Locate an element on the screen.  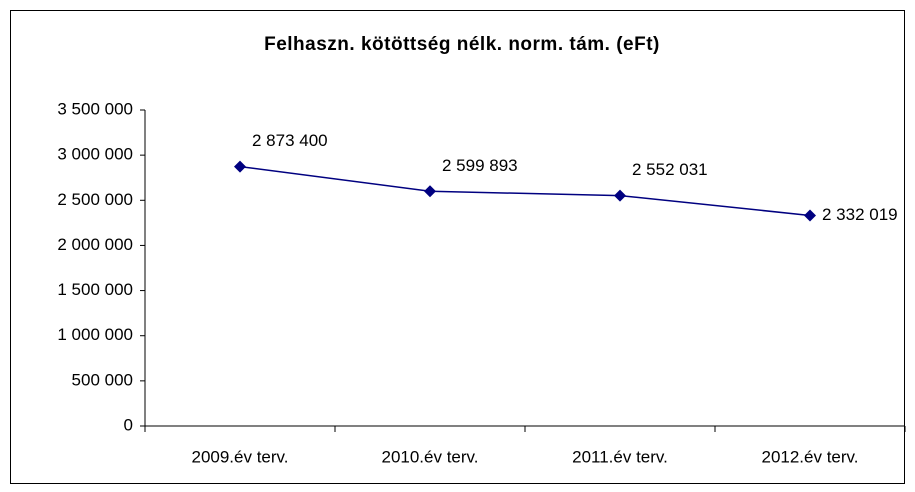
data-label: 2 599 893 is located at coordinates (480, 165).